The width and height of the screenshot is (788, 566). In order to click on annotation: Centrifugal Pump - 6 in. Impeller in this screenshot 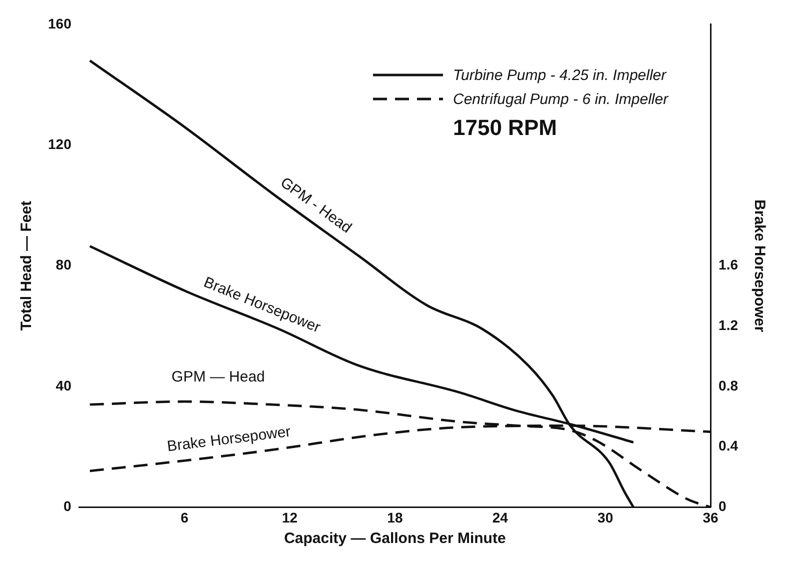, I will do `click(560, 99)`.